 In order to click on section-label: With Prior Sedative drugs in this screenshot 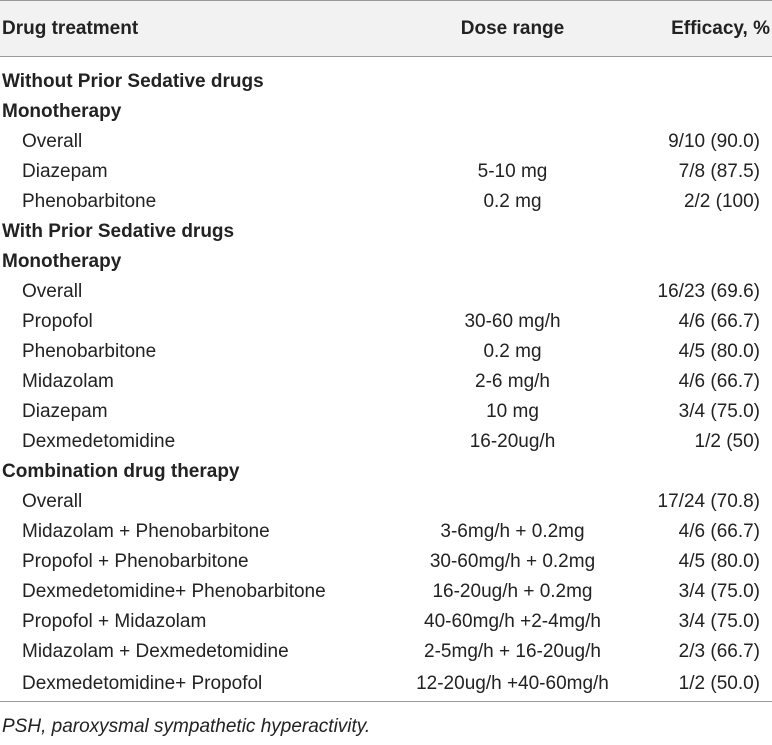, I will do `click(118, 231)`.